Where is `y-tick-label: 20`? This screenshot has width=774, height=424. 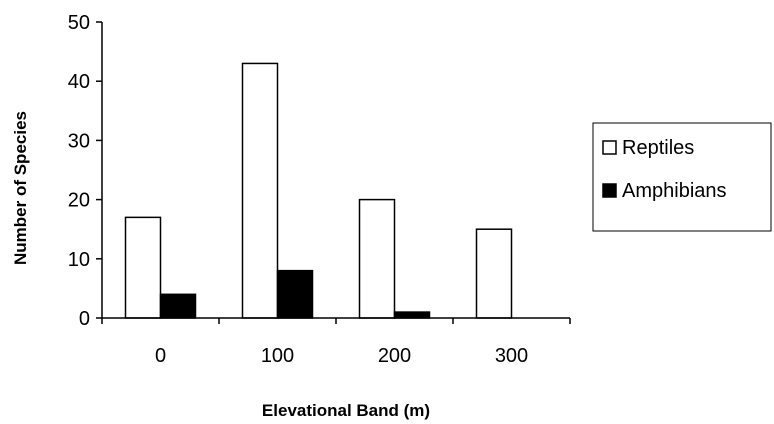 y-tick-label: 20 is located at coordinates (79, 201).